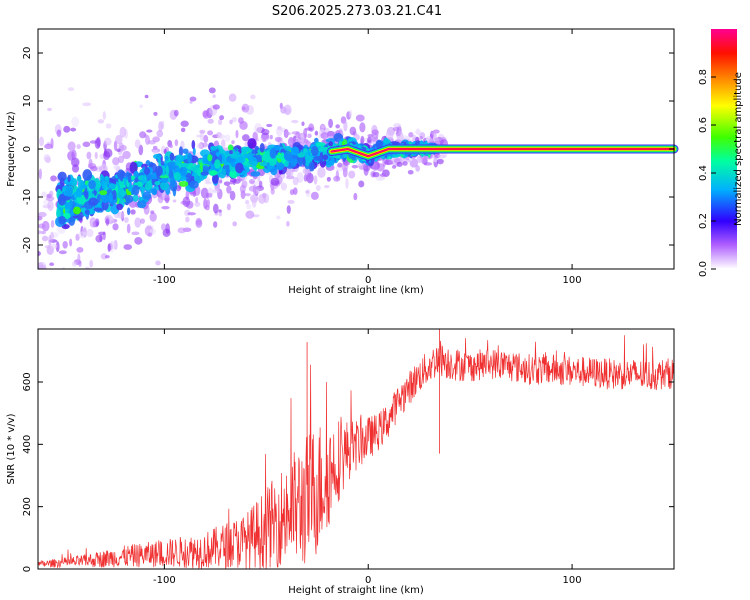  I want to click on snr-y-tick-label: 200, so click(27, 506).